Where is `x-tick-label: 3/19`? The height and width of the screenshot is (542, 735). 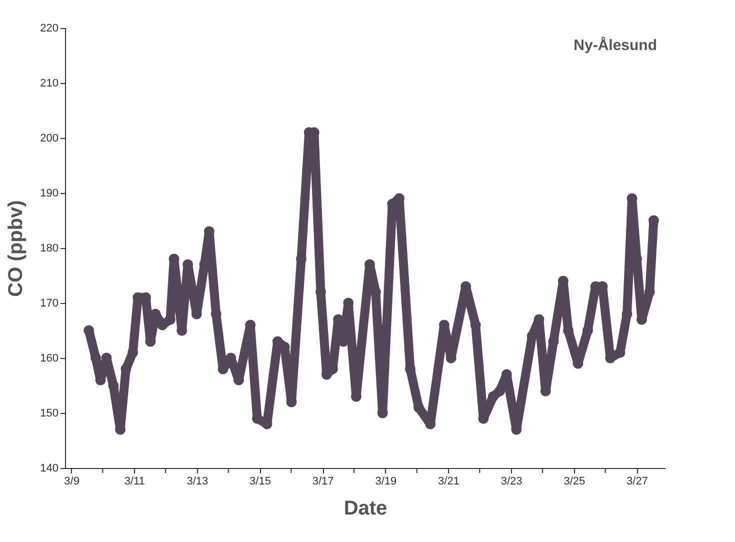
x-tick-label: 3/19 is located at coordinates (386, 482).